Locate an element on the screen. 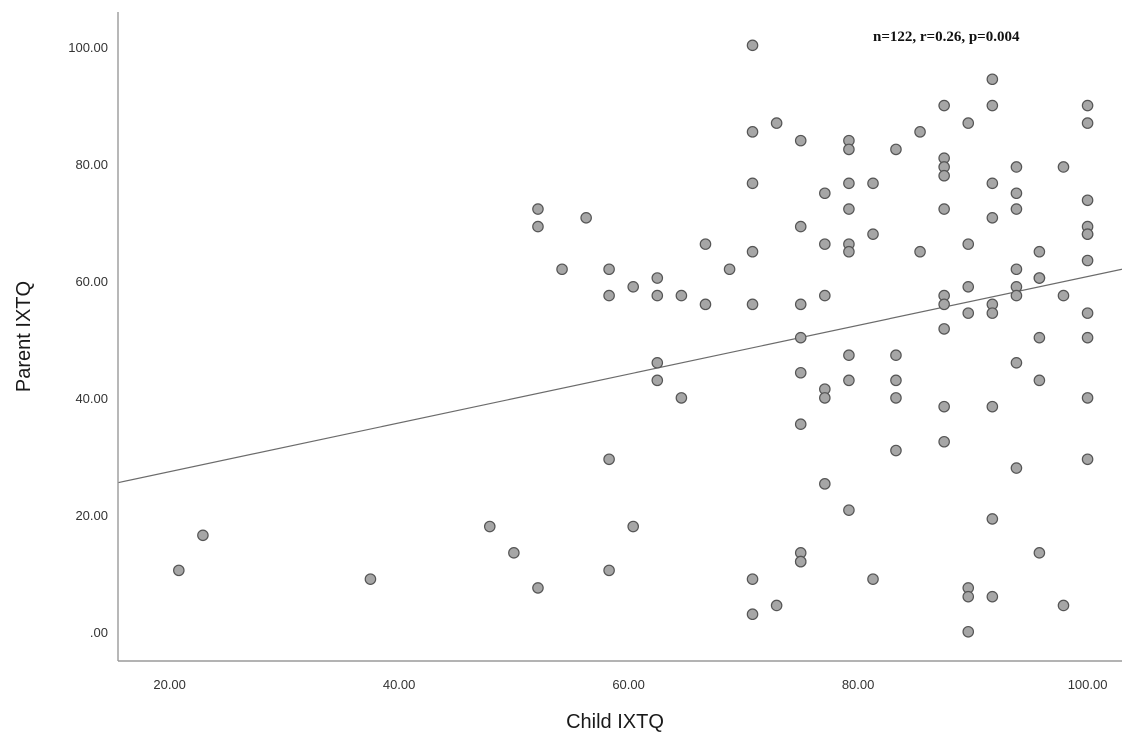 The height and width of the screenshot is (745, 1122). y-tick-label: 100.00 is located at coordinates (88, 47).